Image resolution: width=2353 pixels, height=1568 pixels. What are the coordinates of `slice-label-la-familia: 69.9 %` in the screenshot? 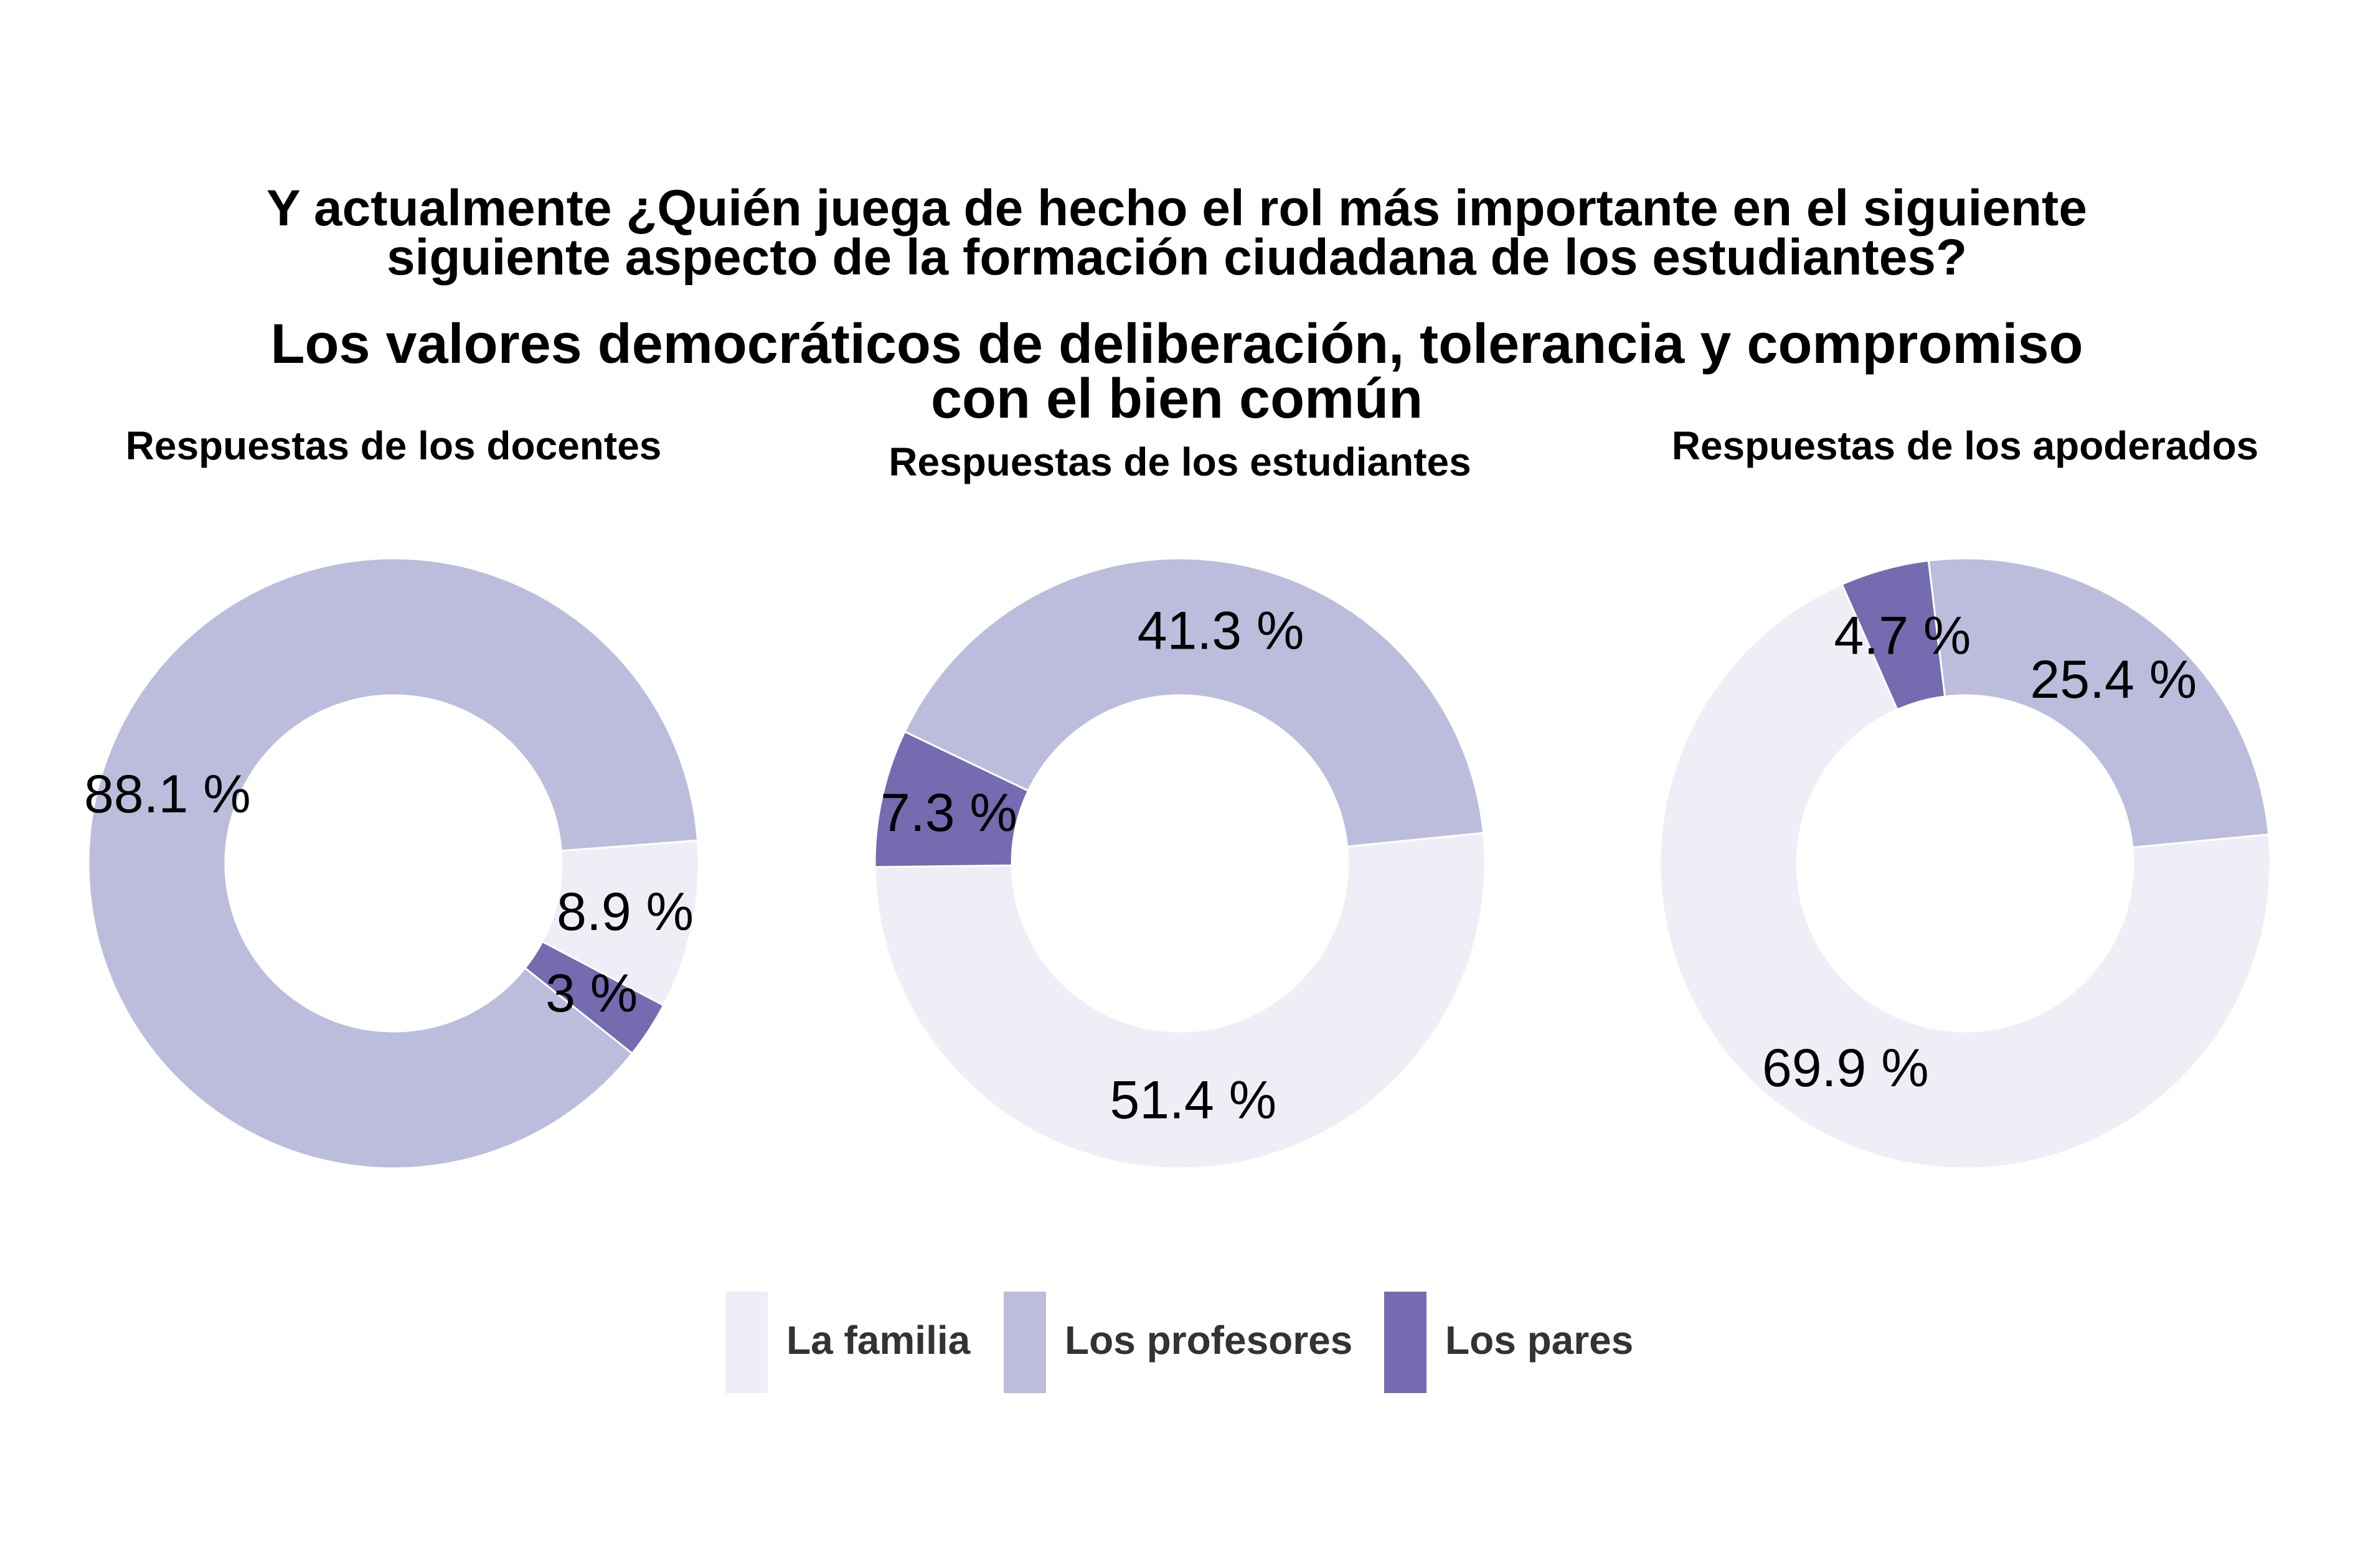 It's located at (1845, 1068).